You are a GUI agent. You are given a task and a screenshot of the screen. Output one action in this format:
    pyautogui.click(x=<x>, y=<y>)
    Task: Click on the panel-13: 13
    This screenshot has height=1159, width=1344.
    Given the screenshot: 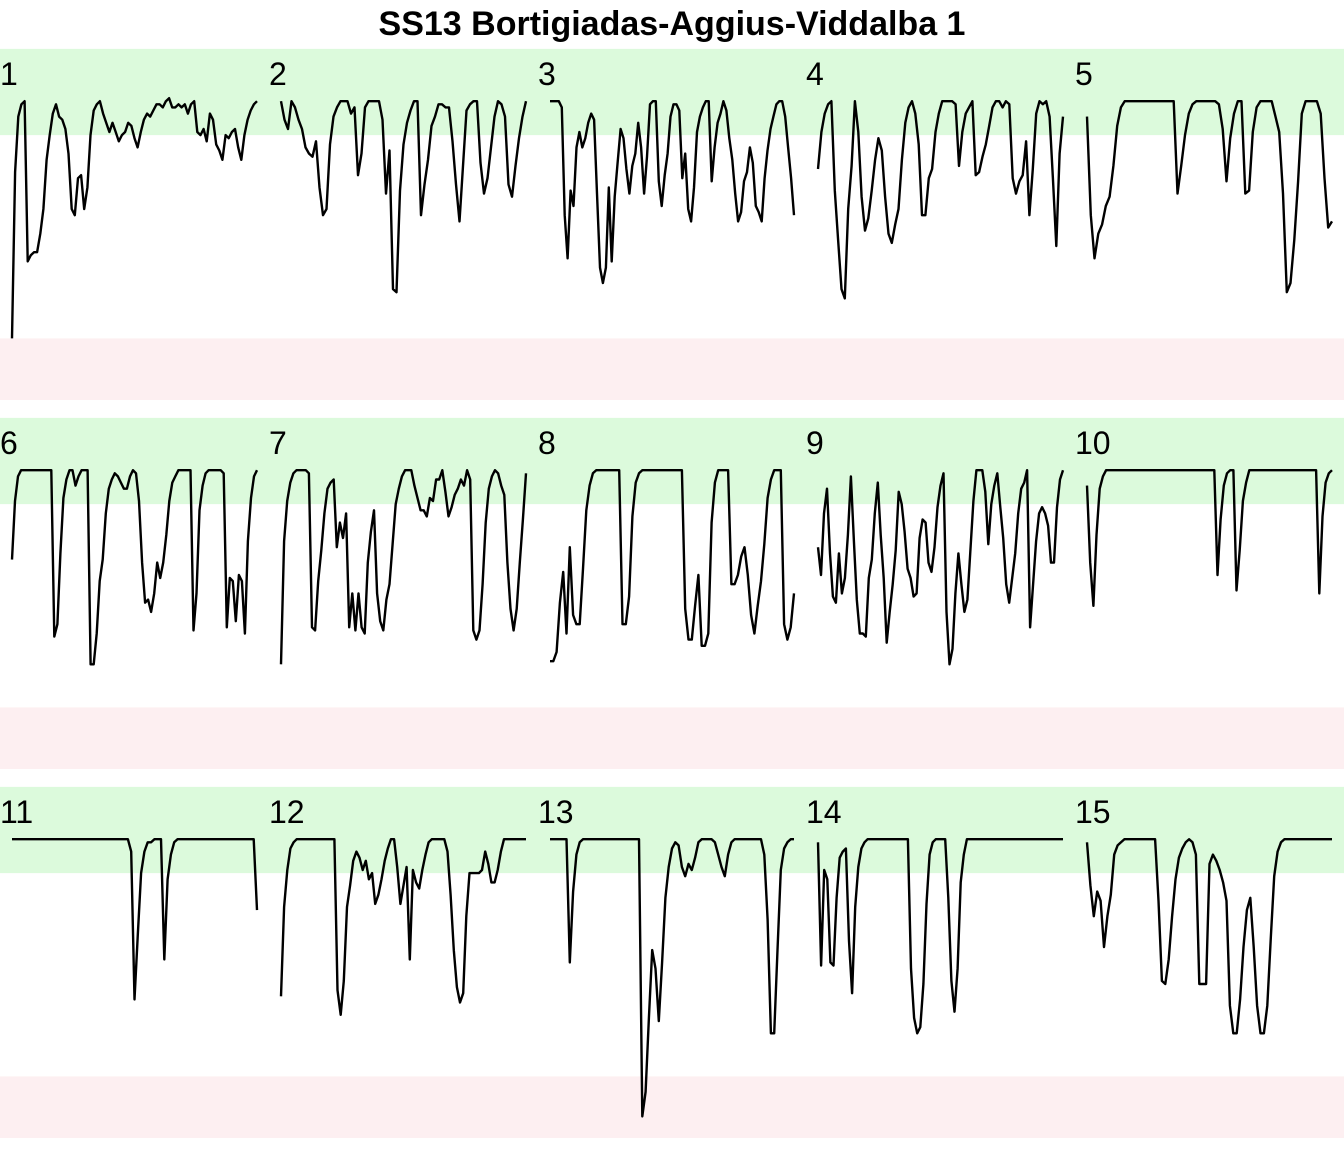 What is the action you would take?
    pyautogui.click(x=672, y=972)
    